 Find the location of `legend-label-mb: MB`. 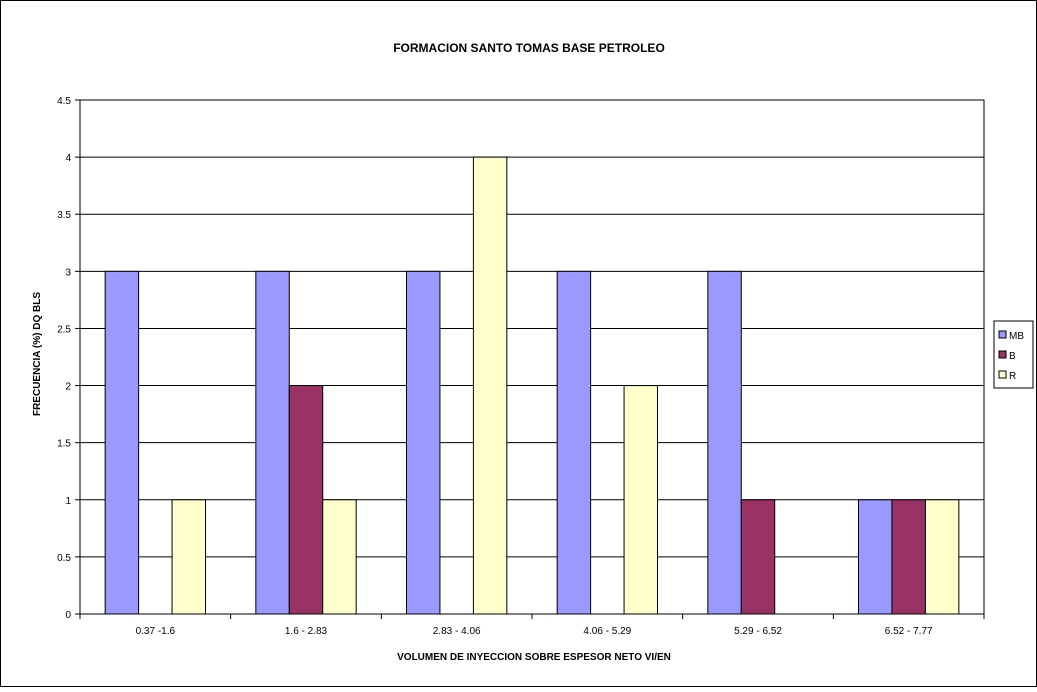

legend-label-mb: MB is located at coordinates (1016, 336).